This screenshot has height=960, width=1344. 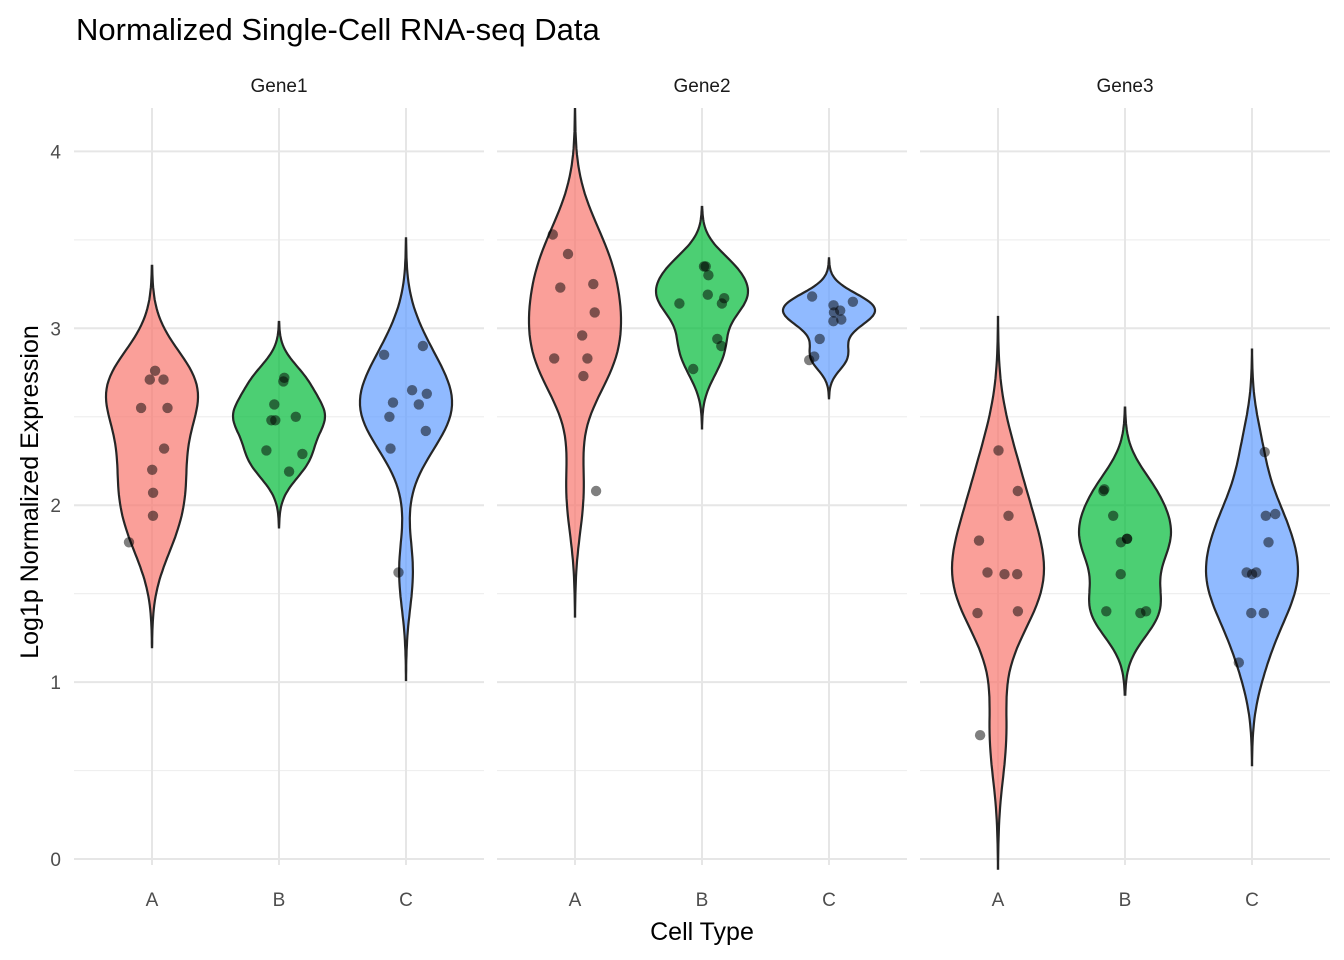 What do you see at coordinates (152, 456) in the screenshot?
I see `violin-gene1-a` at bounding box center [152, 456].